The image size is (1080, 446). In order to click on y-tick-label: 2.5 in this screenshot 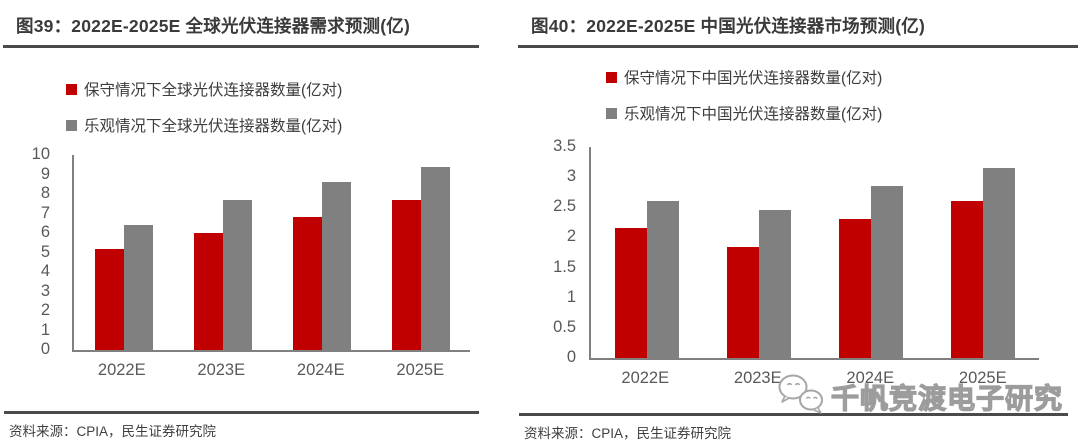, I will do `click(564, 206)`.